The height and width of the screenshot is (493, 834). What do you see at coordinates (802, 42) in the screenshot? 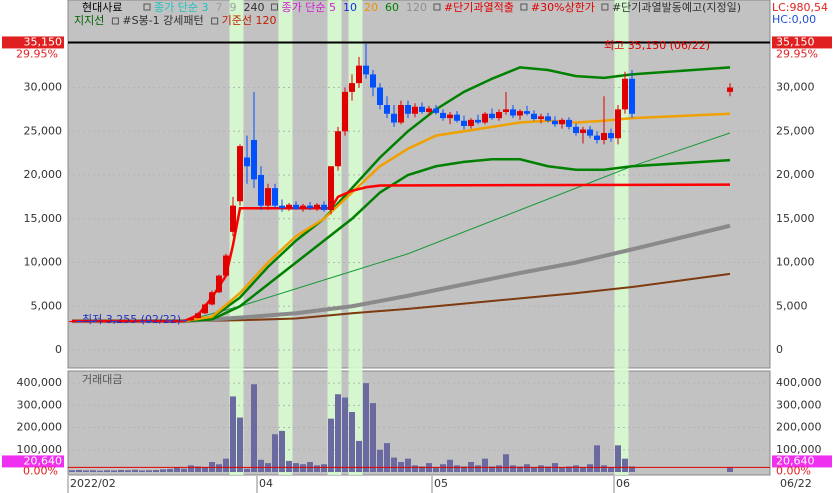
I see `limit-box-right` at bounding box center [802, 42].